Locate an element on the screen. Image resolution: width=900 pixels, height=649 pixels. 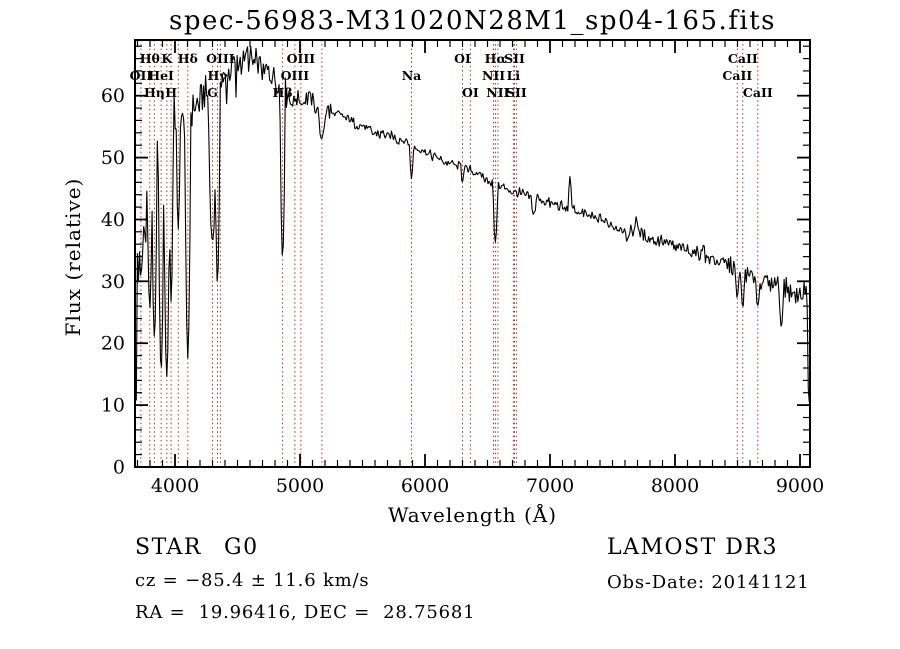
cz-value: cz = −85.4 ± 11.6 km/s is located at coordinates (252, 580).